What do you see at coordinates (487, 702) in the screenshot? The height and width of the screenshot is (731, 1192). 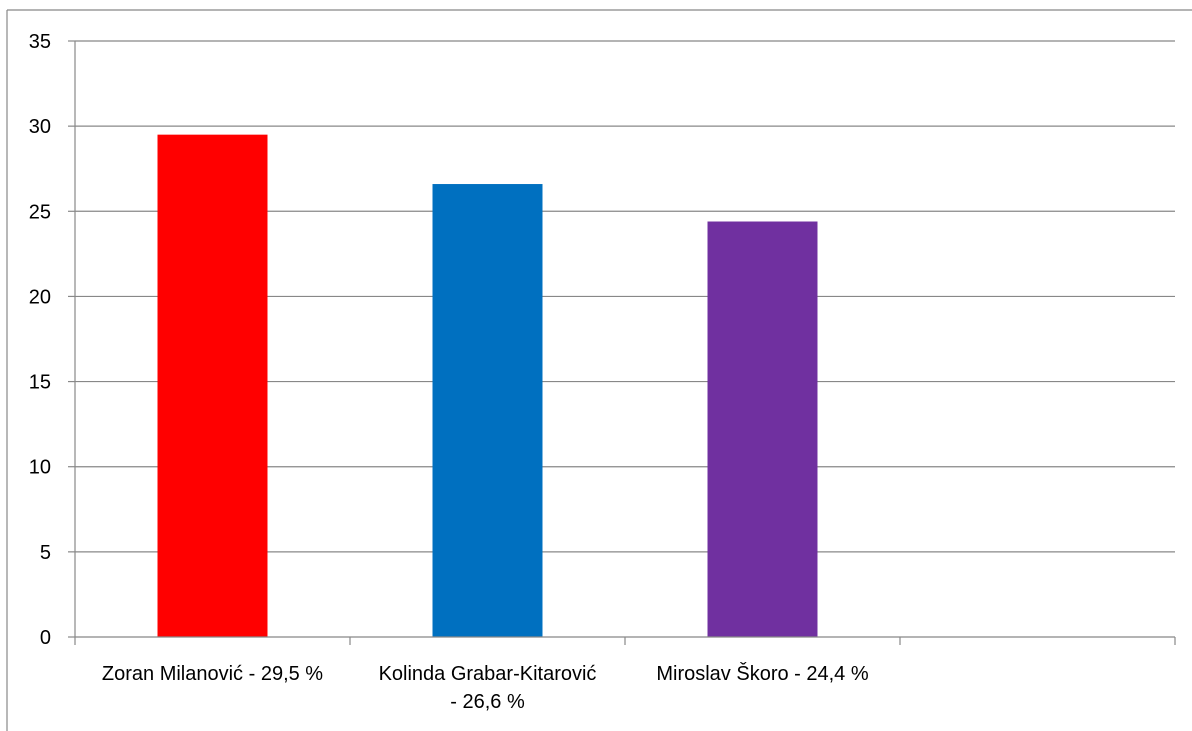 I see `x-category-label: - 26,6 %` at bounding box center [487, 702].